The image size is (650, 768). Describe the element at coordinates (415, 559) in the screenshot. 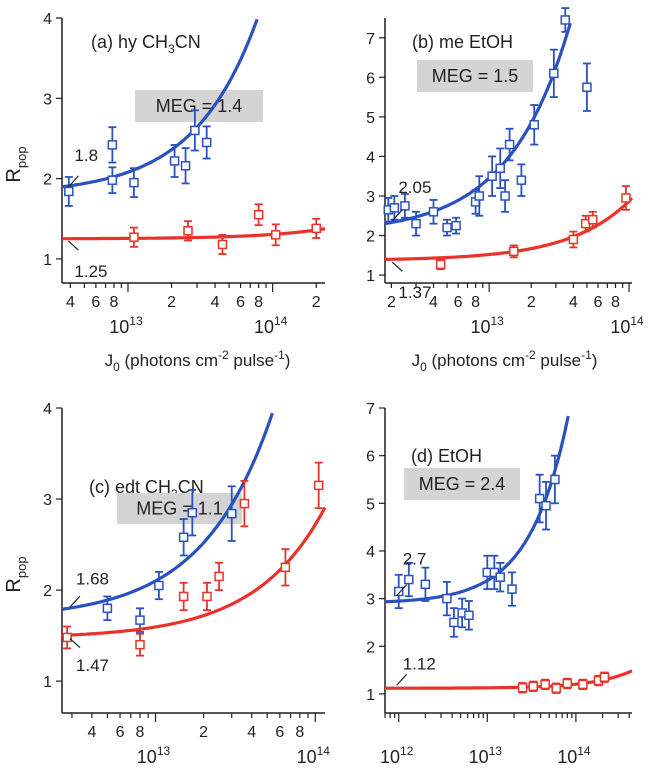

I see `annotation-label: 2.7` at that location.